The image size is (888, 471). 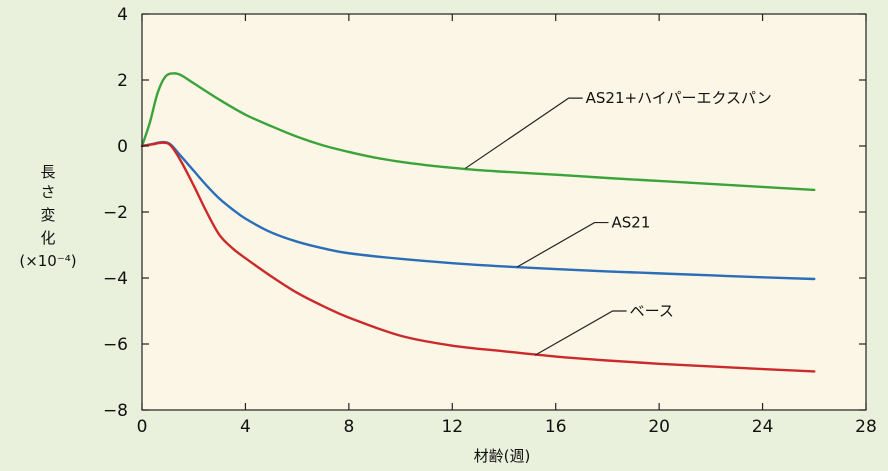 I want to click on y-tick-label: 0, so click(x=122, y=147).